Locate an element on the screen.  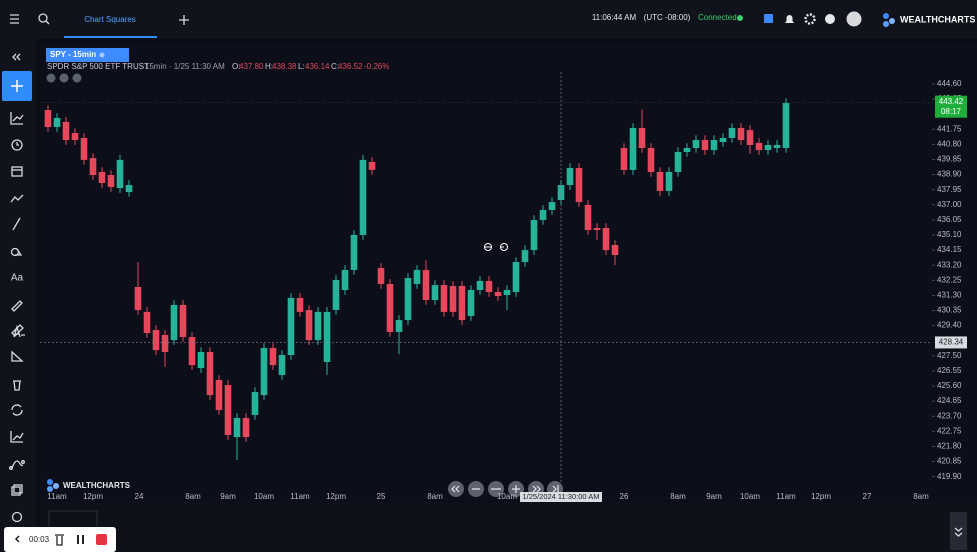
y-tick-label: 424.65 is located at coordinates (949, 400).